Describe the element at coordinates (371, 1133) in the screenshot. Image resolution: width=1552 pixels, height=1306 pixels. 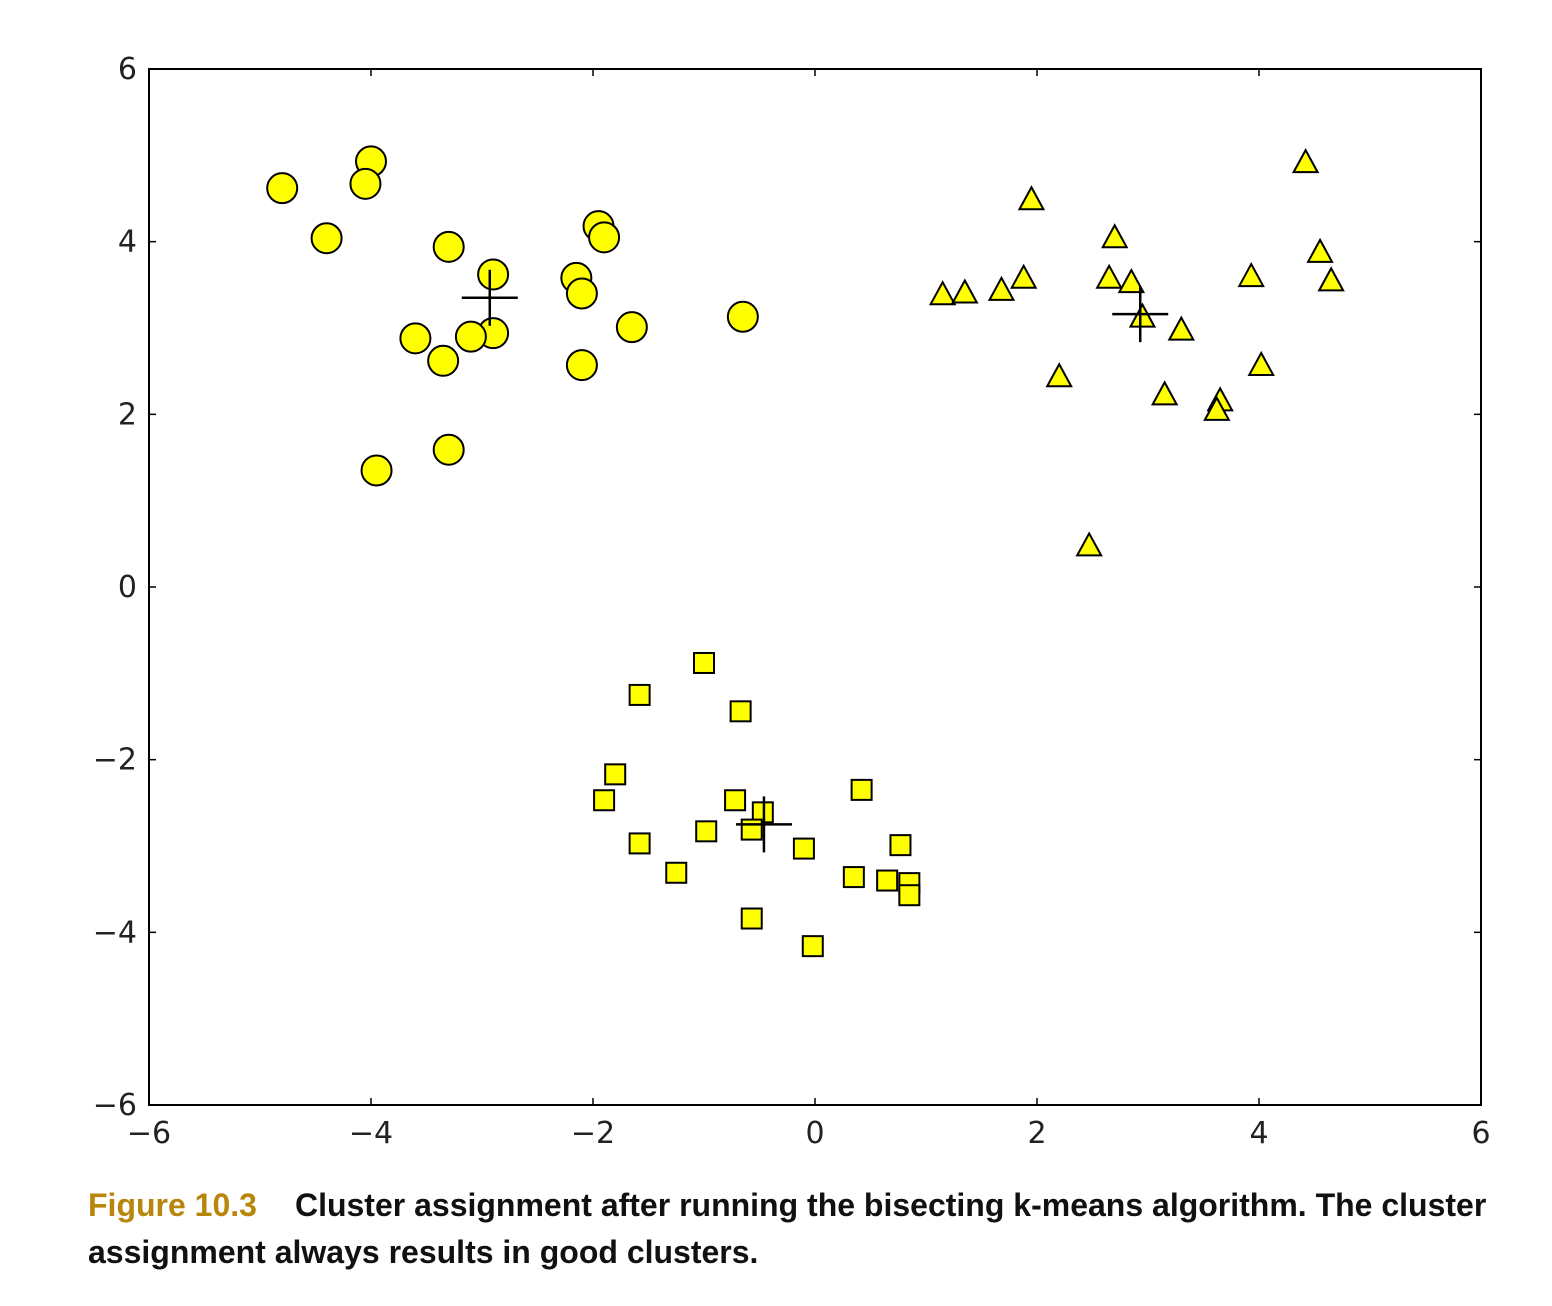
I see `x-tick-label: −4` at that location.